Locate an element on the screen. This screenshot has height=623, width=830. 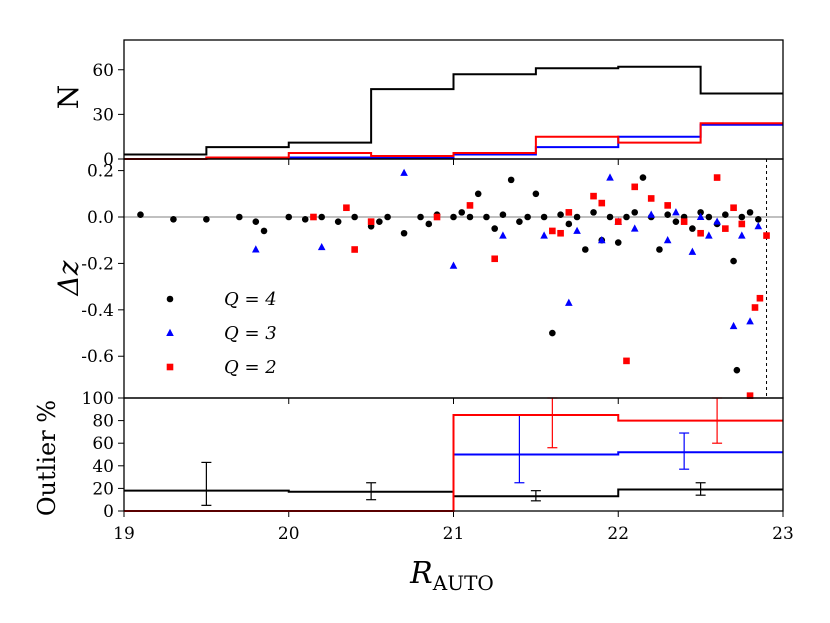
y-tick-label: 30 is located at coordinates (103, 115).